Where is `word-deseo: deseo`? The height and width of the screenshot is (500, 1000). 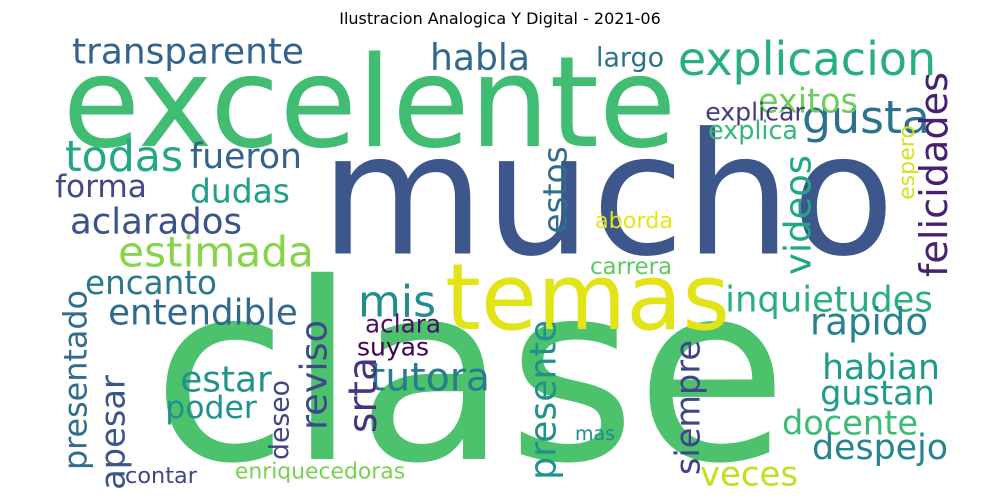
word-deseo: deseo is located at coordinates (280, 420).